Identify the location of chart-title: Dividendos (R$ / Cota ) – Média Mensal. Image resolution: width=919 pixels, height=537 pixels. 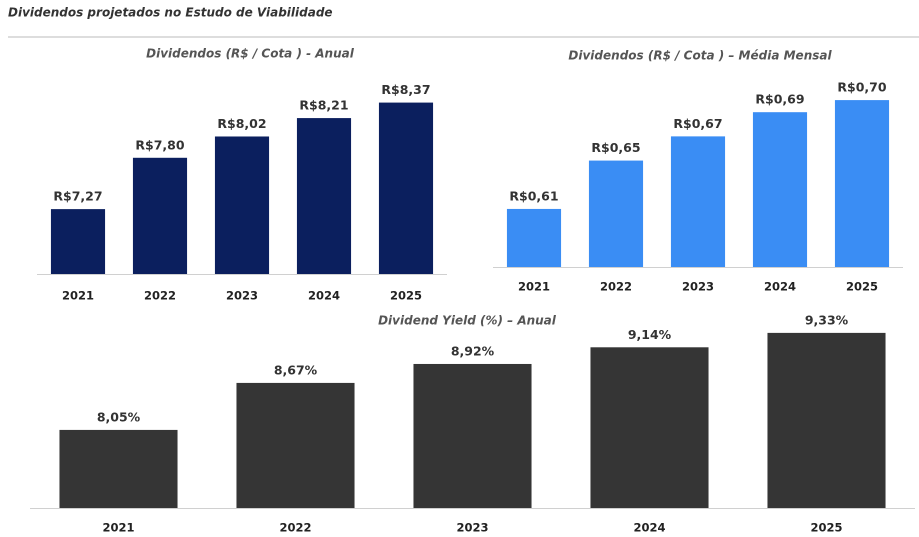
(700, 56).